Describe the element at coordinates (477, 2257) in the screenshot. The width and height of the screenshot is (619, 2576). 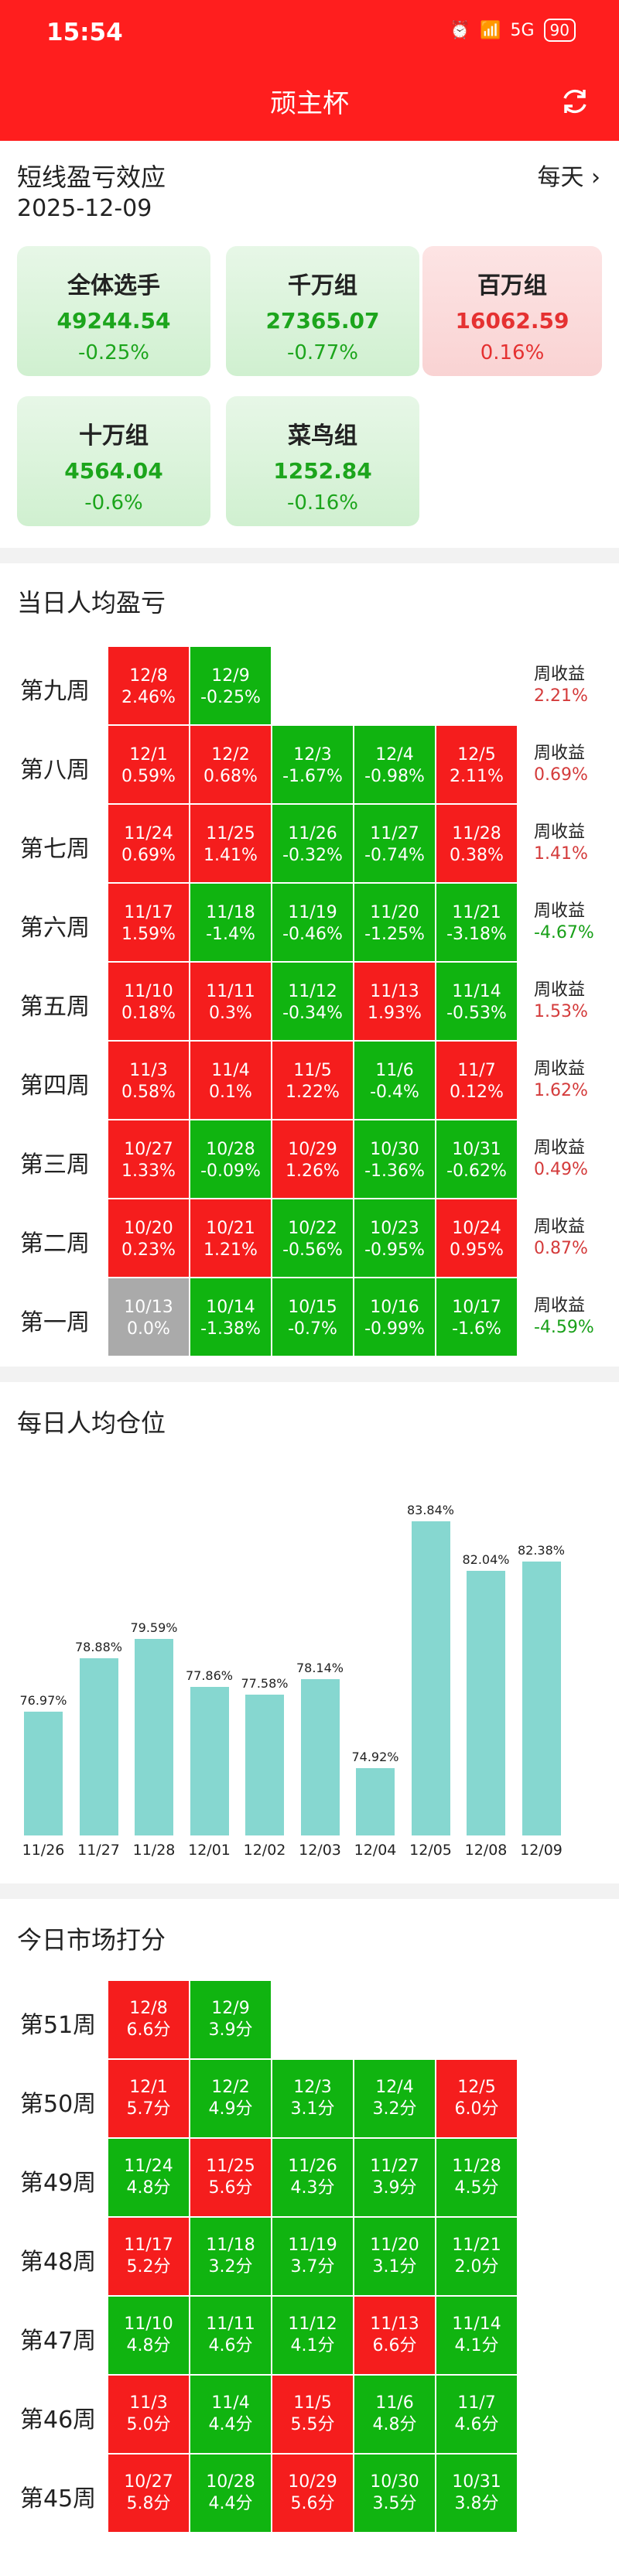
I see `day-cell: 11/21 2.0分` at that location.